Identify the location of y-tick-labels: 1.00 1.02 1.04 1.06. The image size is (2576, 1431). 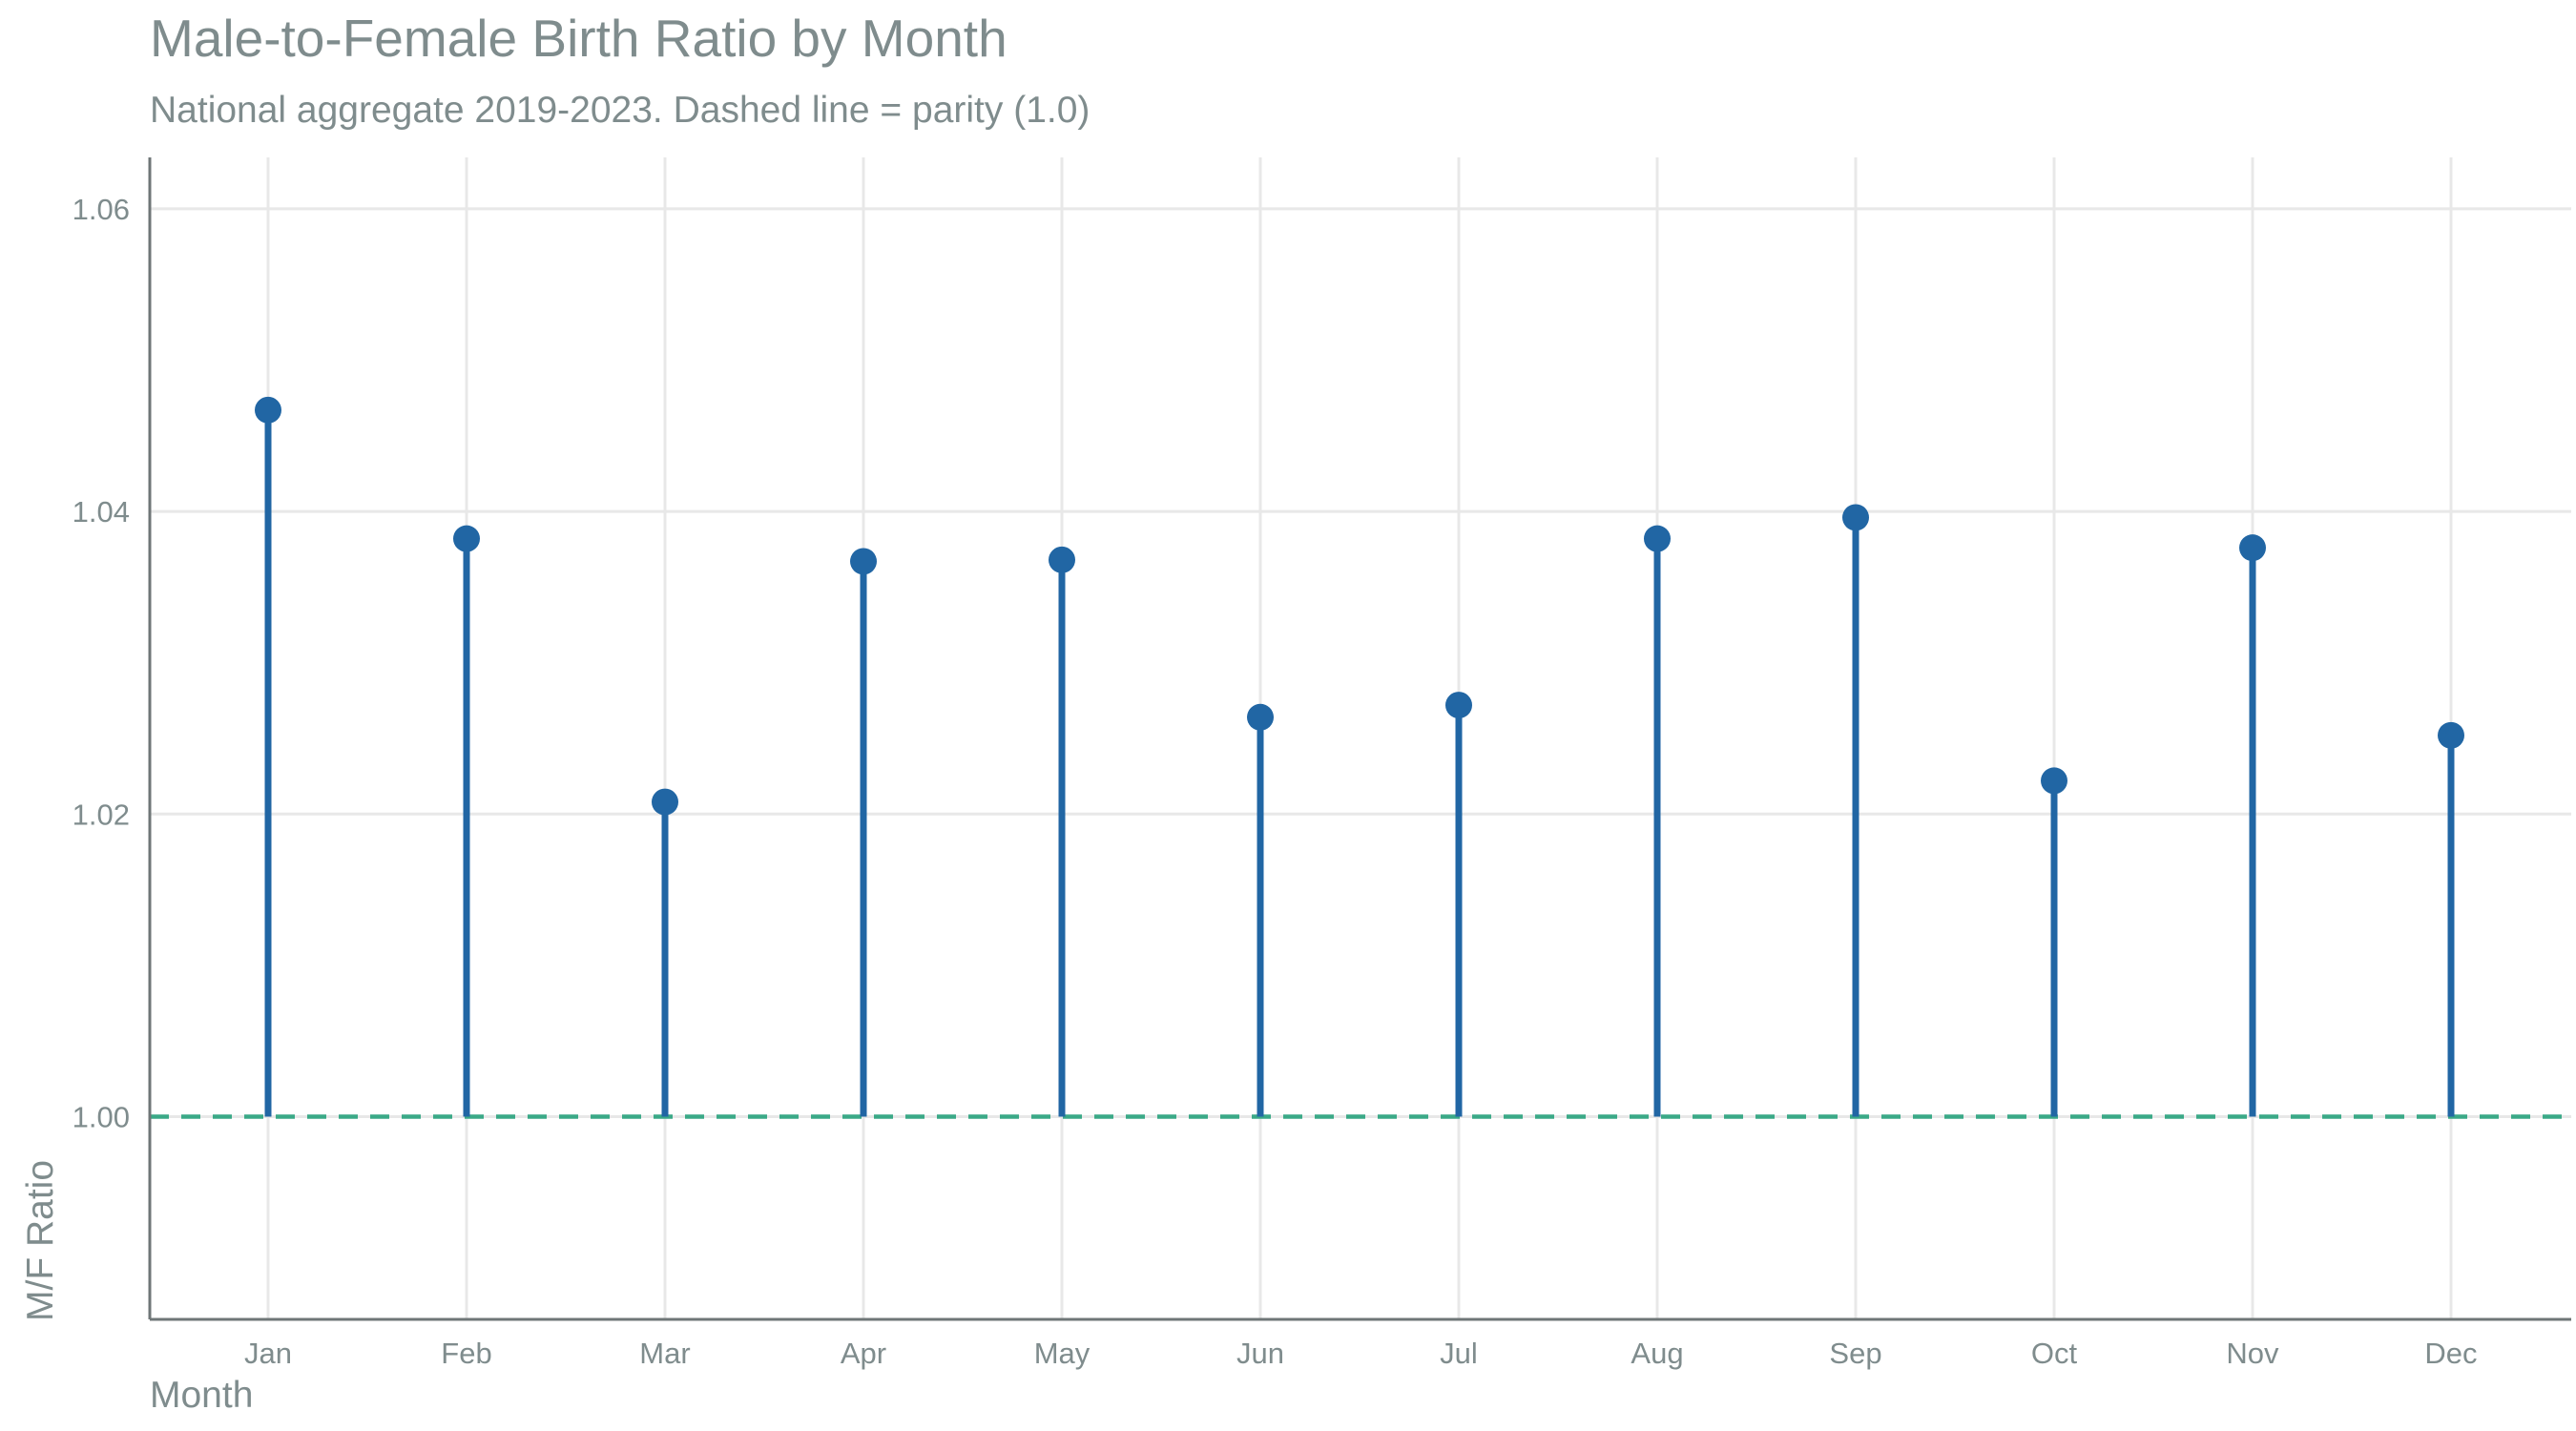
(101, 663).